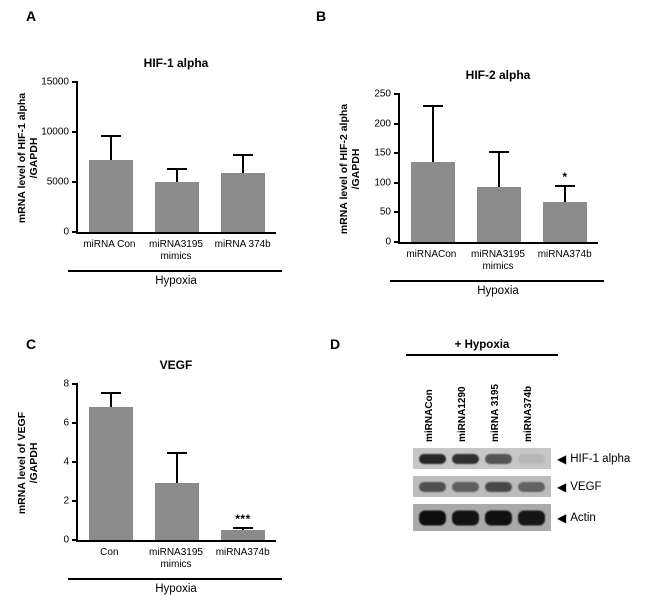  What do you see at coordinates (31, 344) in the screenshot?
I see `panel-letter-c: C` at bounding box center [31, 344].